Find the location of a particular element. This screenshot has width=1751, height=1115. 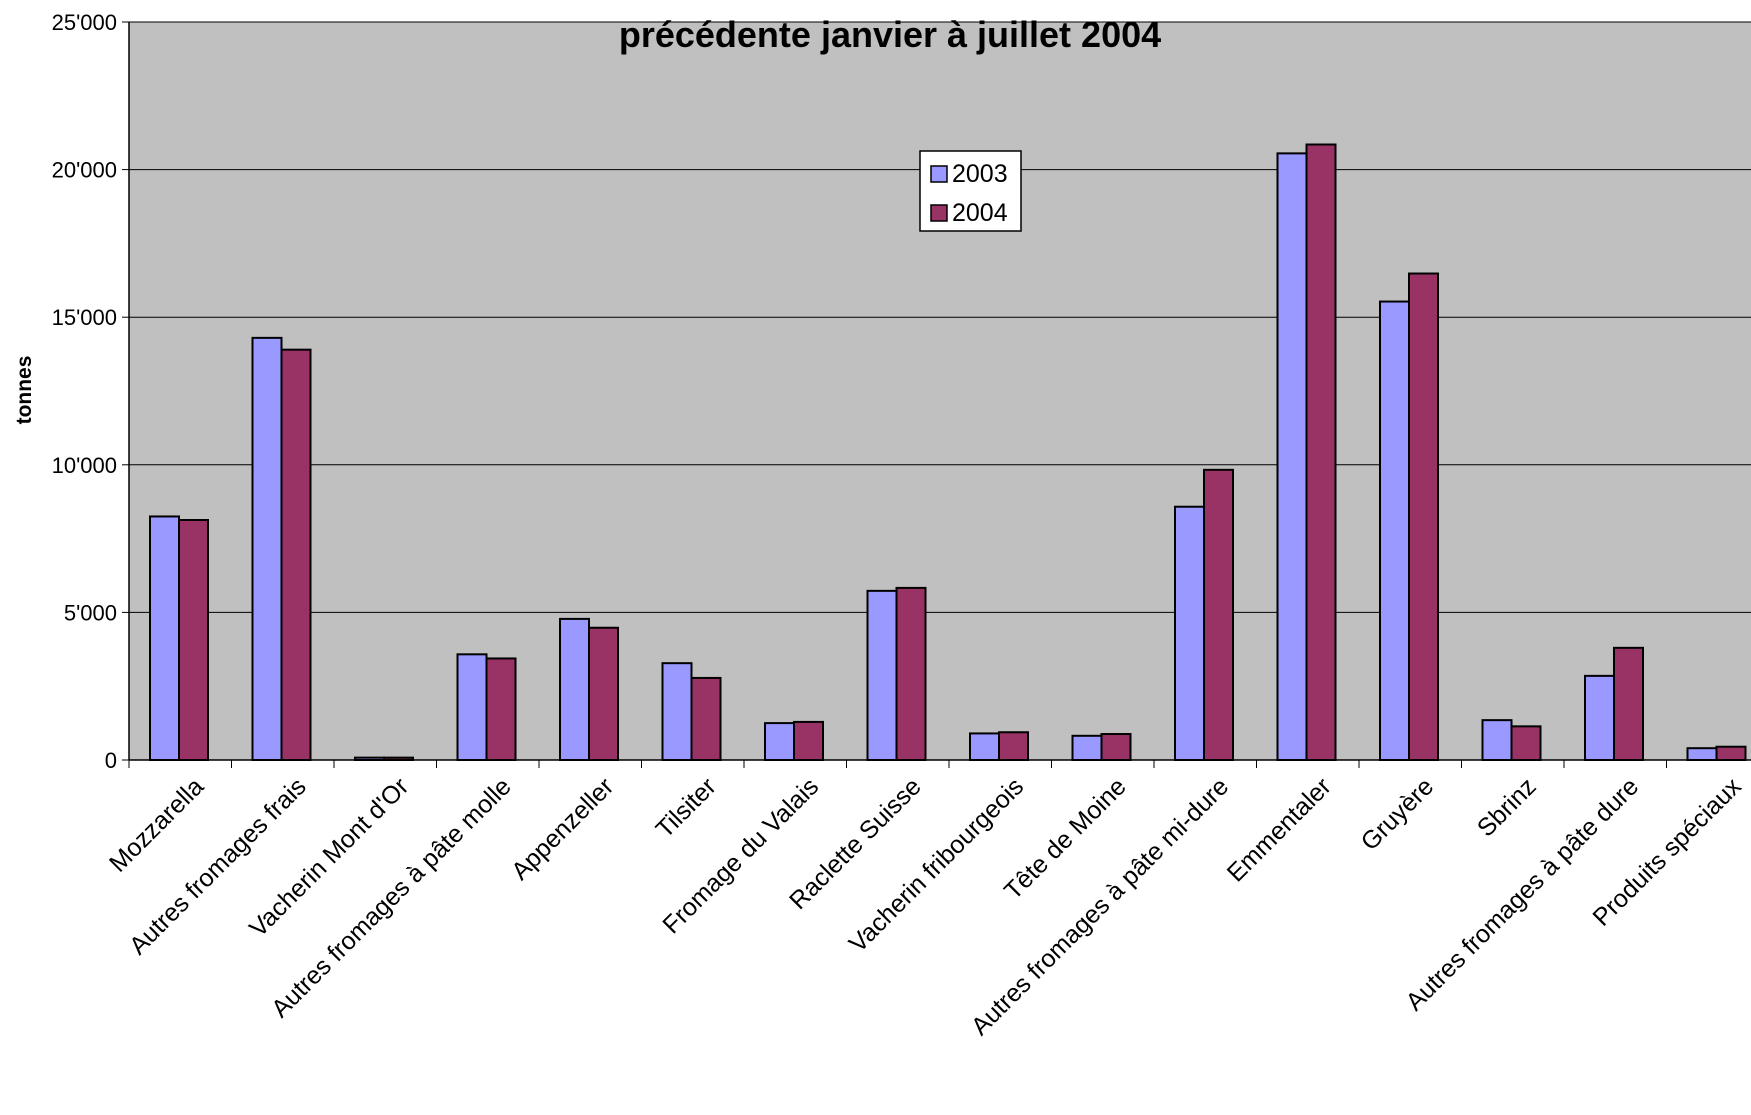

x-tick-label: Vacherin fribourgeois is located at coordinates (937, 865).